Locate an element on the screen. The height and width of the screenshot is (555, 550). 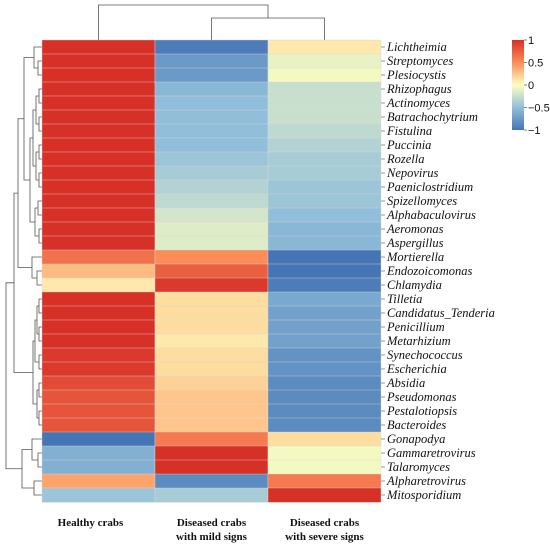
legend-tick-label: −1 is located at coordinates (534, 131).